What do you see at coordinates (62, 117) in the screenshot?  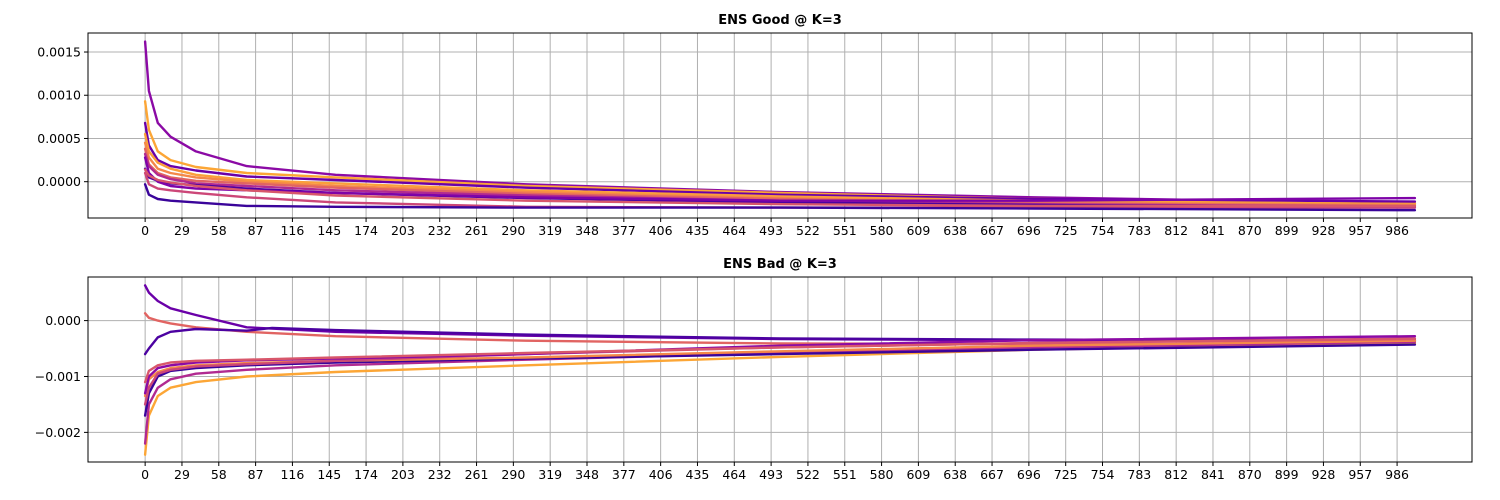 I see `y-axis: 0.0015 0.0010 0.0005 0.0000` at bounding box center [62, 117].